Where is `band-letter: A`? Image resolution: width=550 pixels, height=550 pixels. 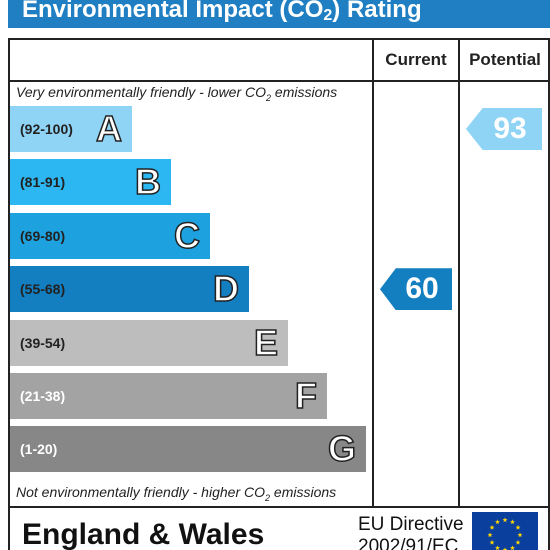
band-letter: A is located at coordinates (109, 128).